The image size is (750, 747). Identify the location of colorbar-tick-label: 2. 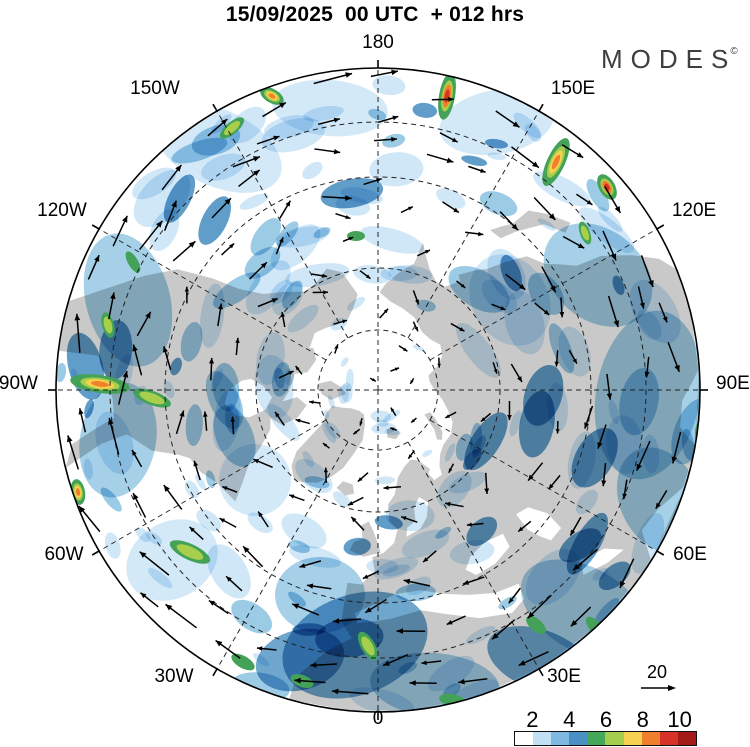
(532, 719).